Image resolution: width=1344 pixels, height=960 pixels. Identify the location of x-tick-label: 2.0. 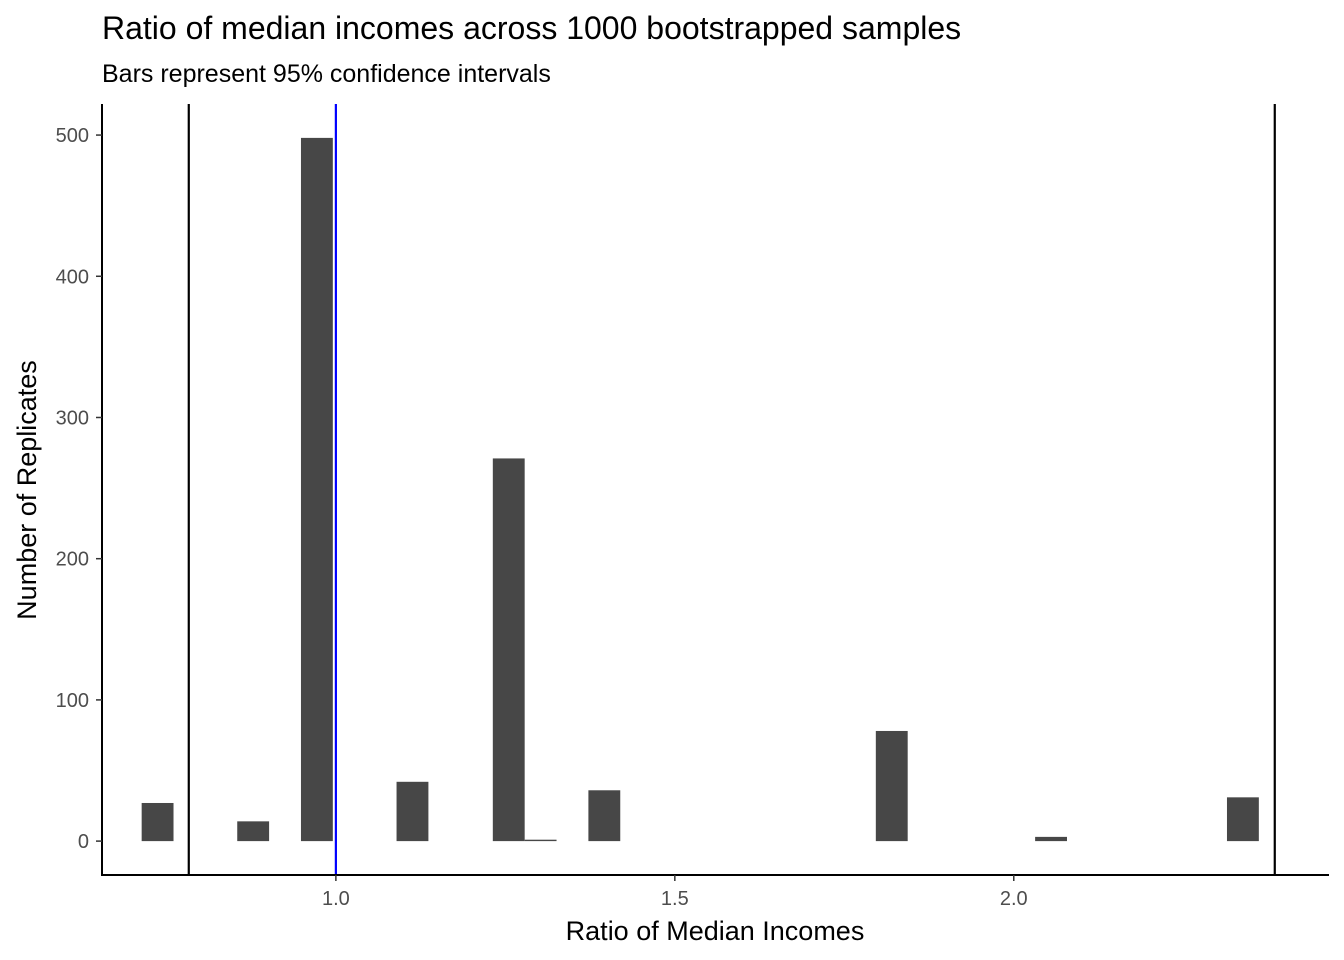
(1014, 899).